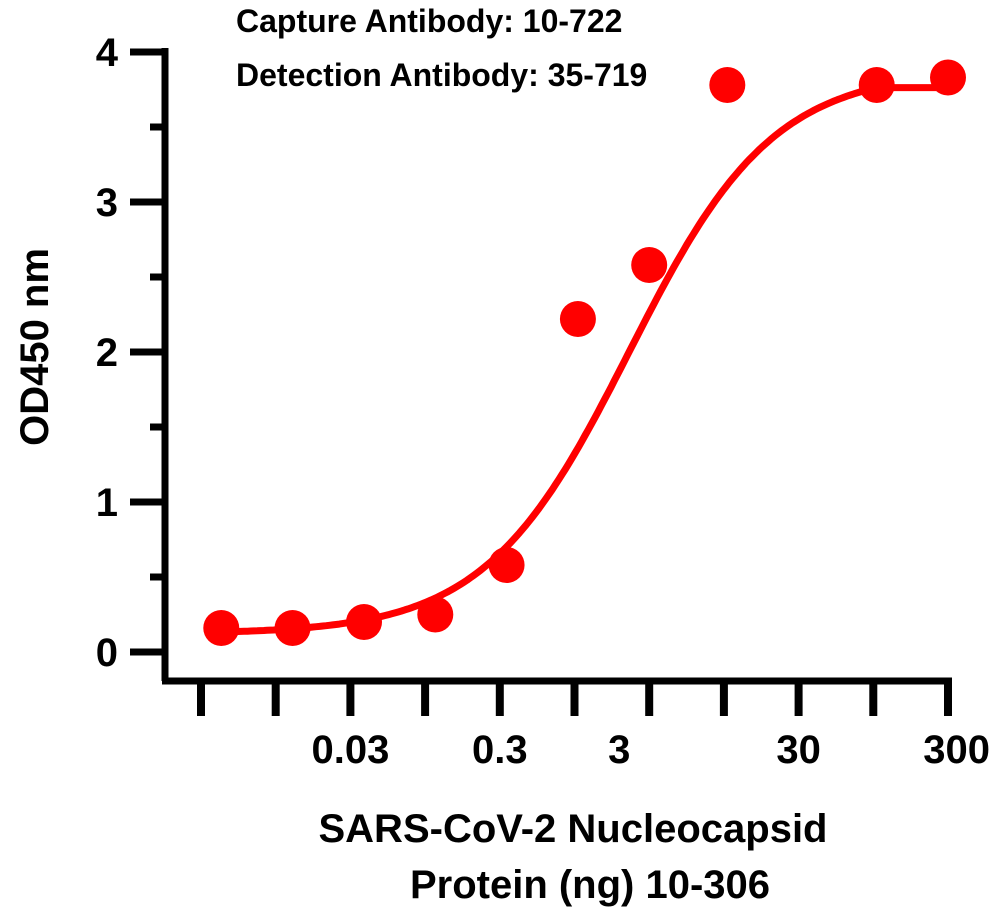 This screenshot has width=993, height=918. I want to click on x-tick-label: 30, so click(798, 750).